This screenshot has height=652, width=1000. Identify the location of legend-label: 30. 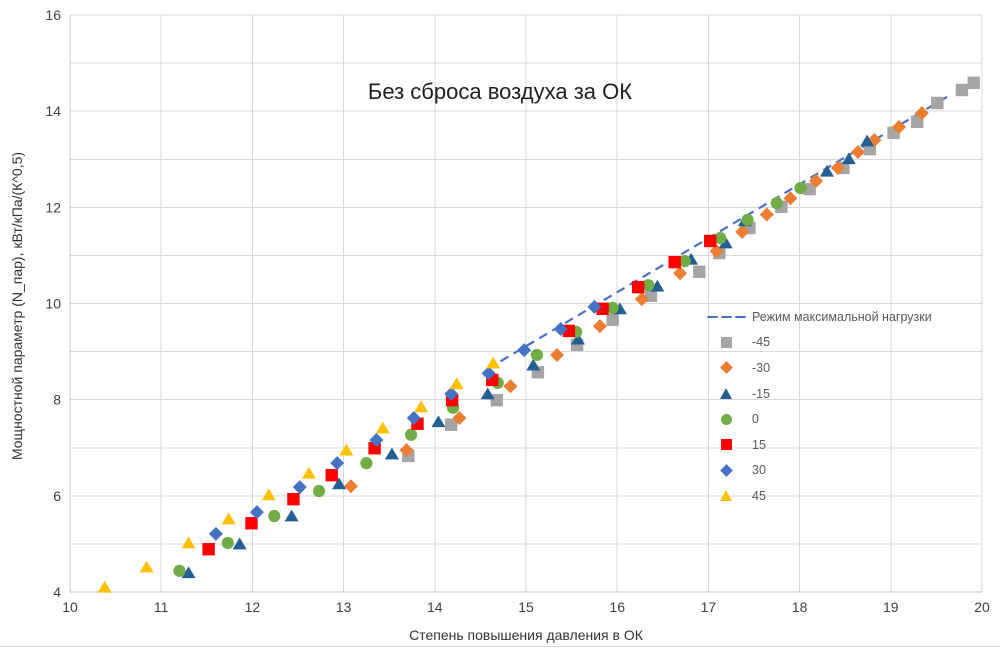
(759, 470).